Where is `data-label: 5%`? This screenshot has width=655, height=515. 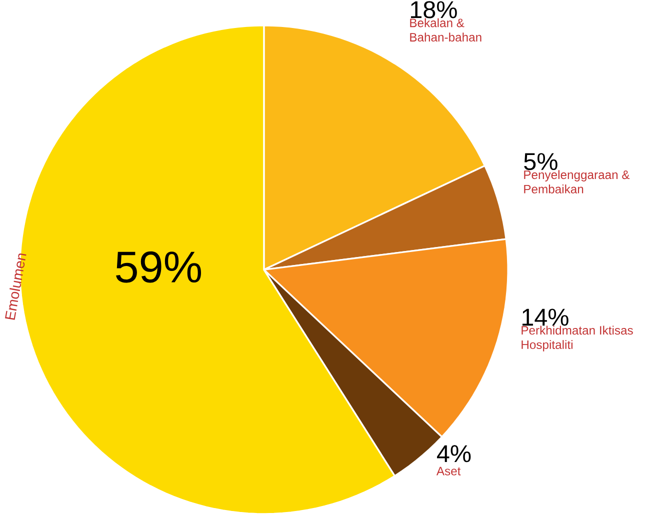
data-label: 5% is located at coordinates (541, 161).